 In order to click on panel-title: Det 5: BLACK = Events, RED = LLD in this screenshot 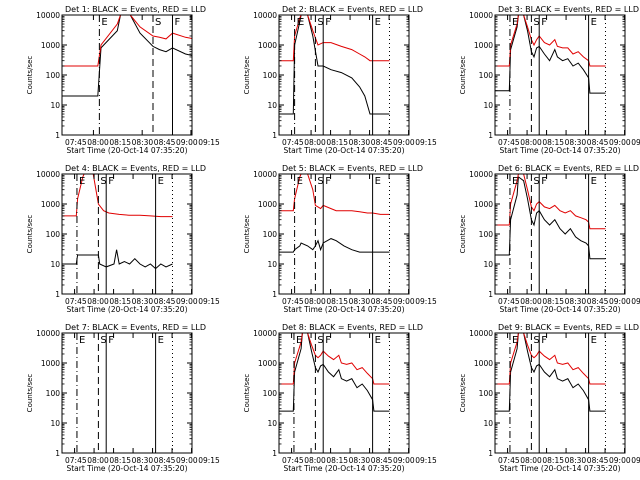, I will do `click(352, 168)`.